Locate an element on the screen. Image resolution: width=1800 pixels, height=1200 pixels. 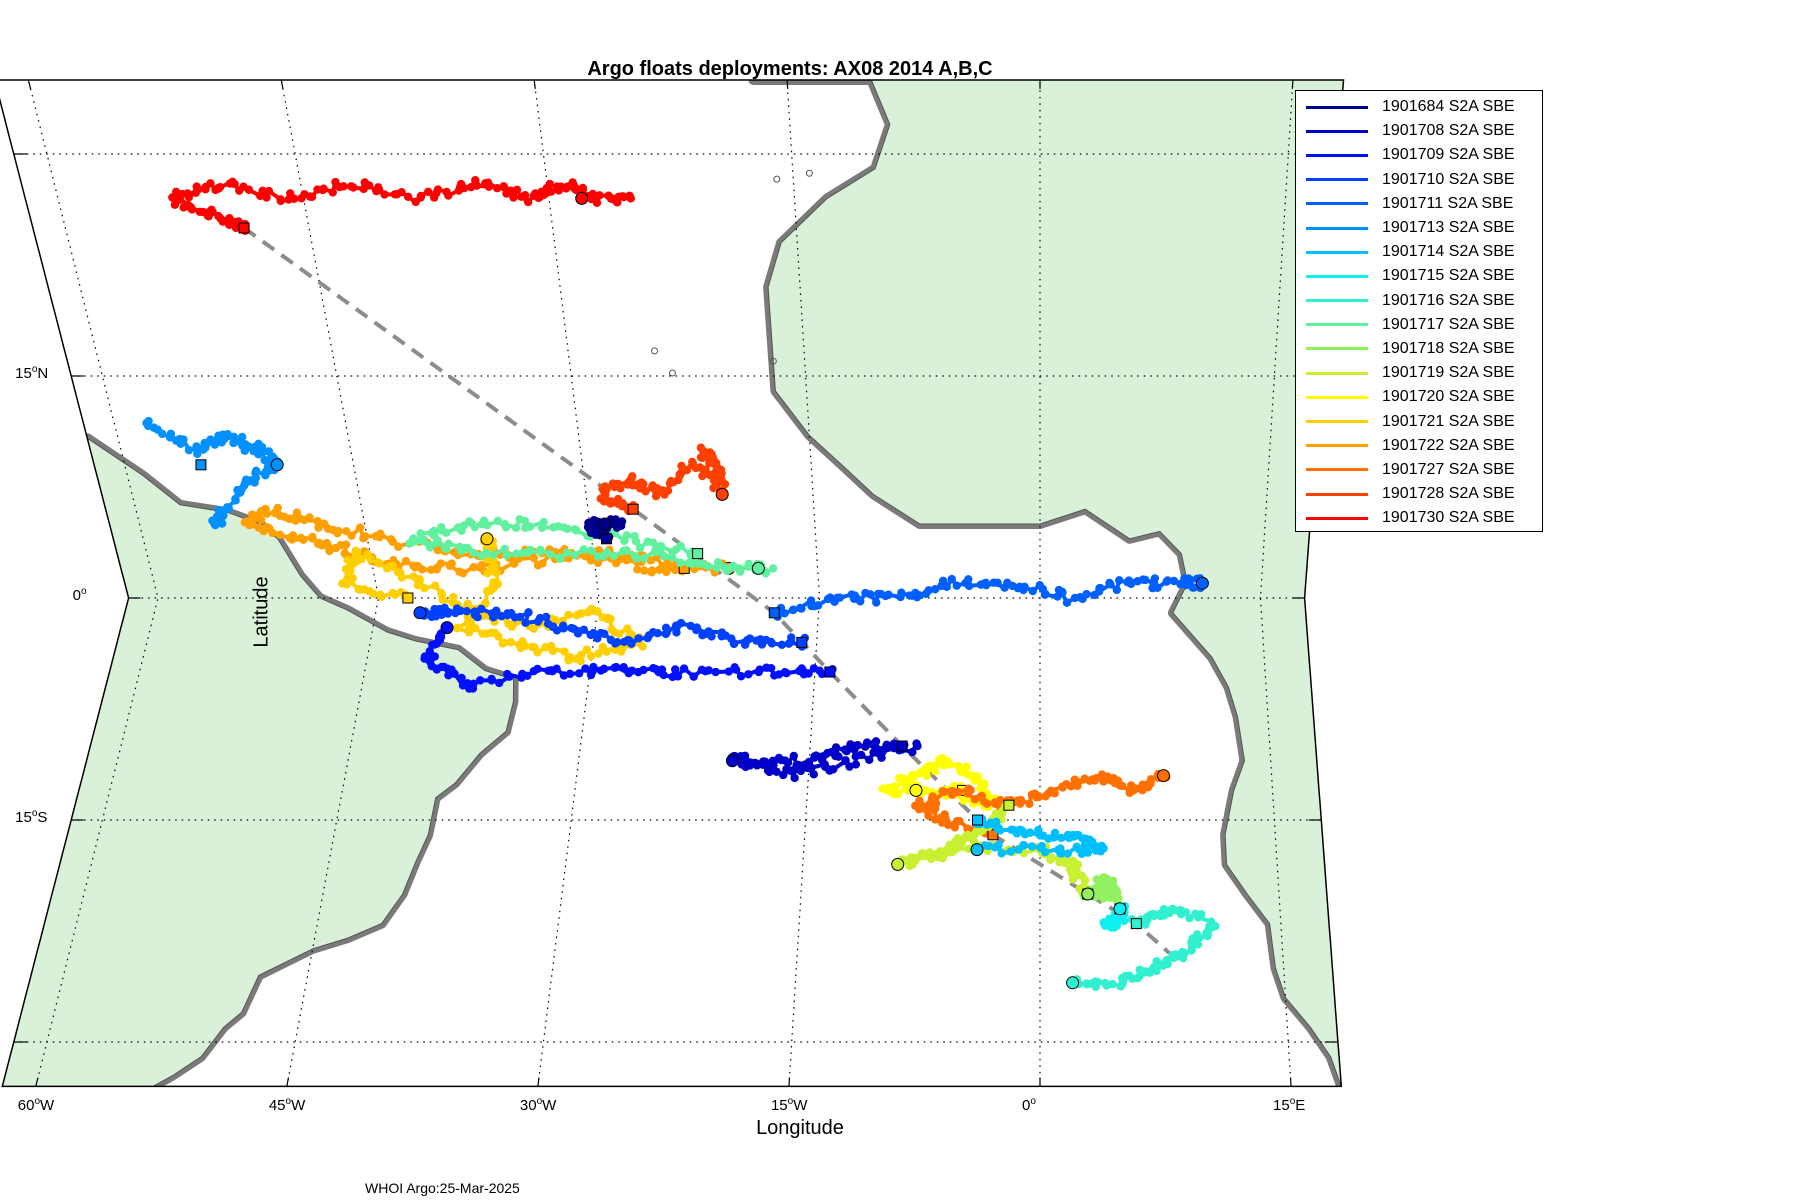
float-1901727-deploy-marker is located at coordinates (993, 835).